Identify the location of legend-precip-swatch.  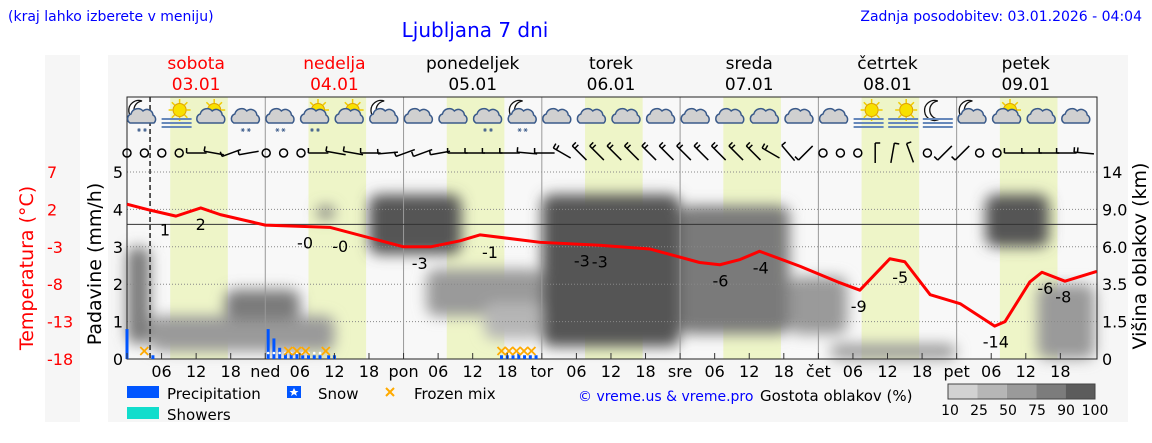
(143, 392).